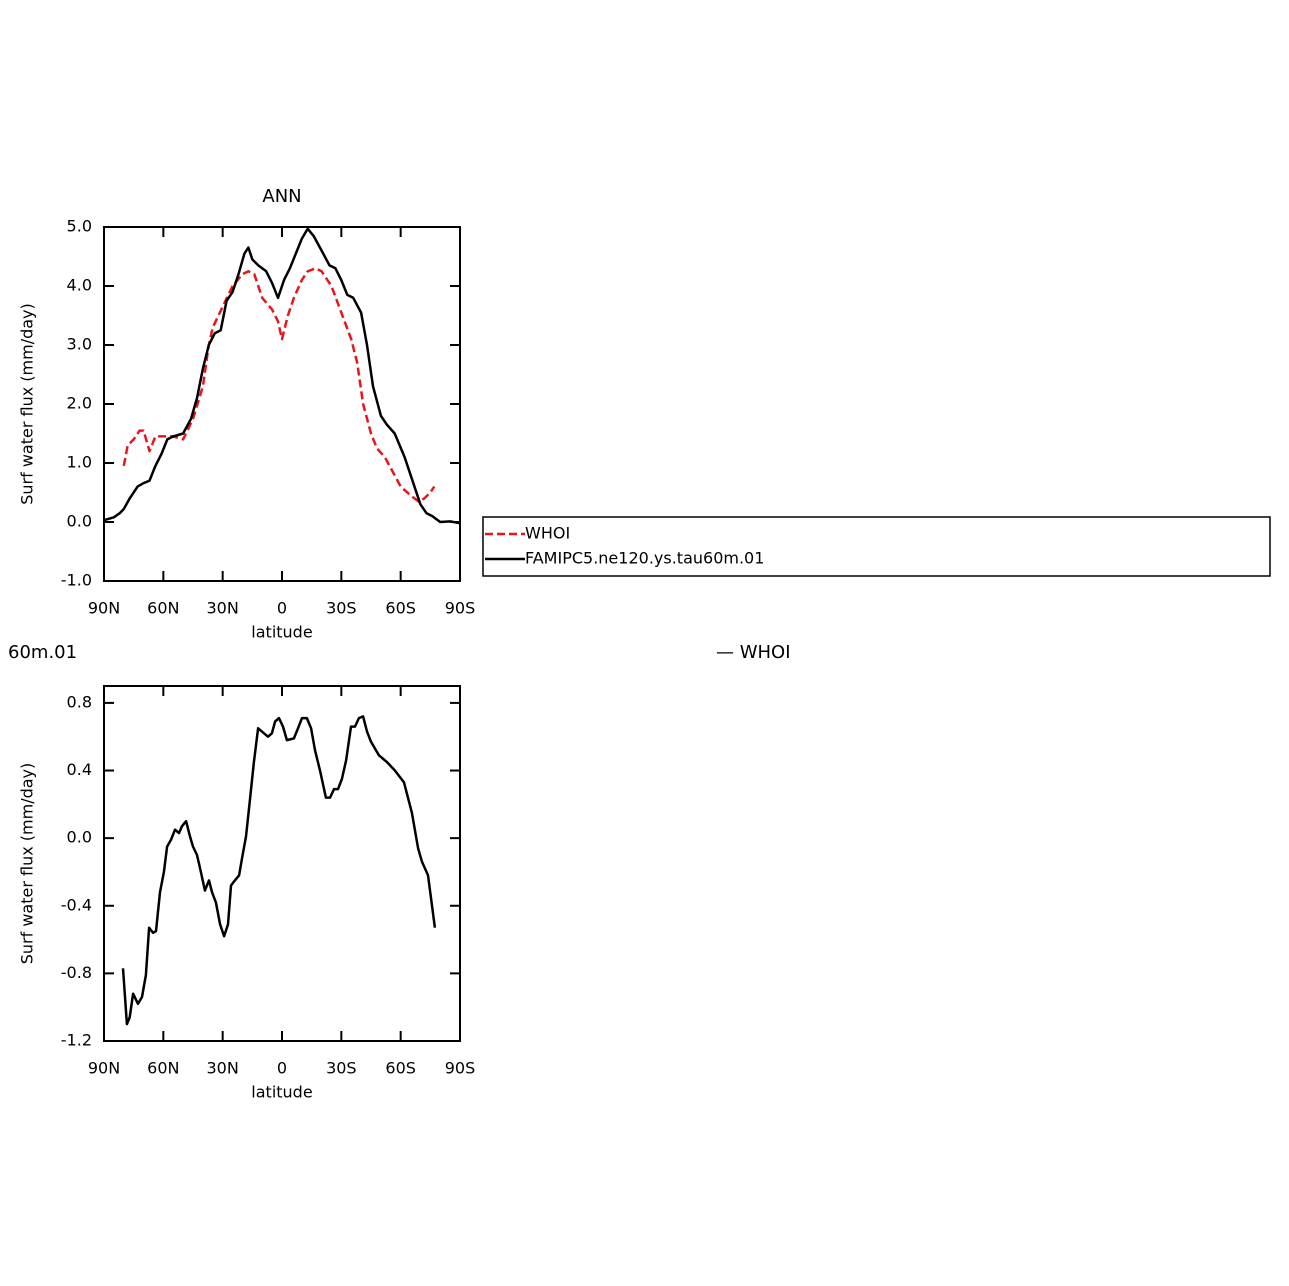  Describe the element at coordinates (42, 652) in the screenshot. I see `annotation: 60m.01` at that location.